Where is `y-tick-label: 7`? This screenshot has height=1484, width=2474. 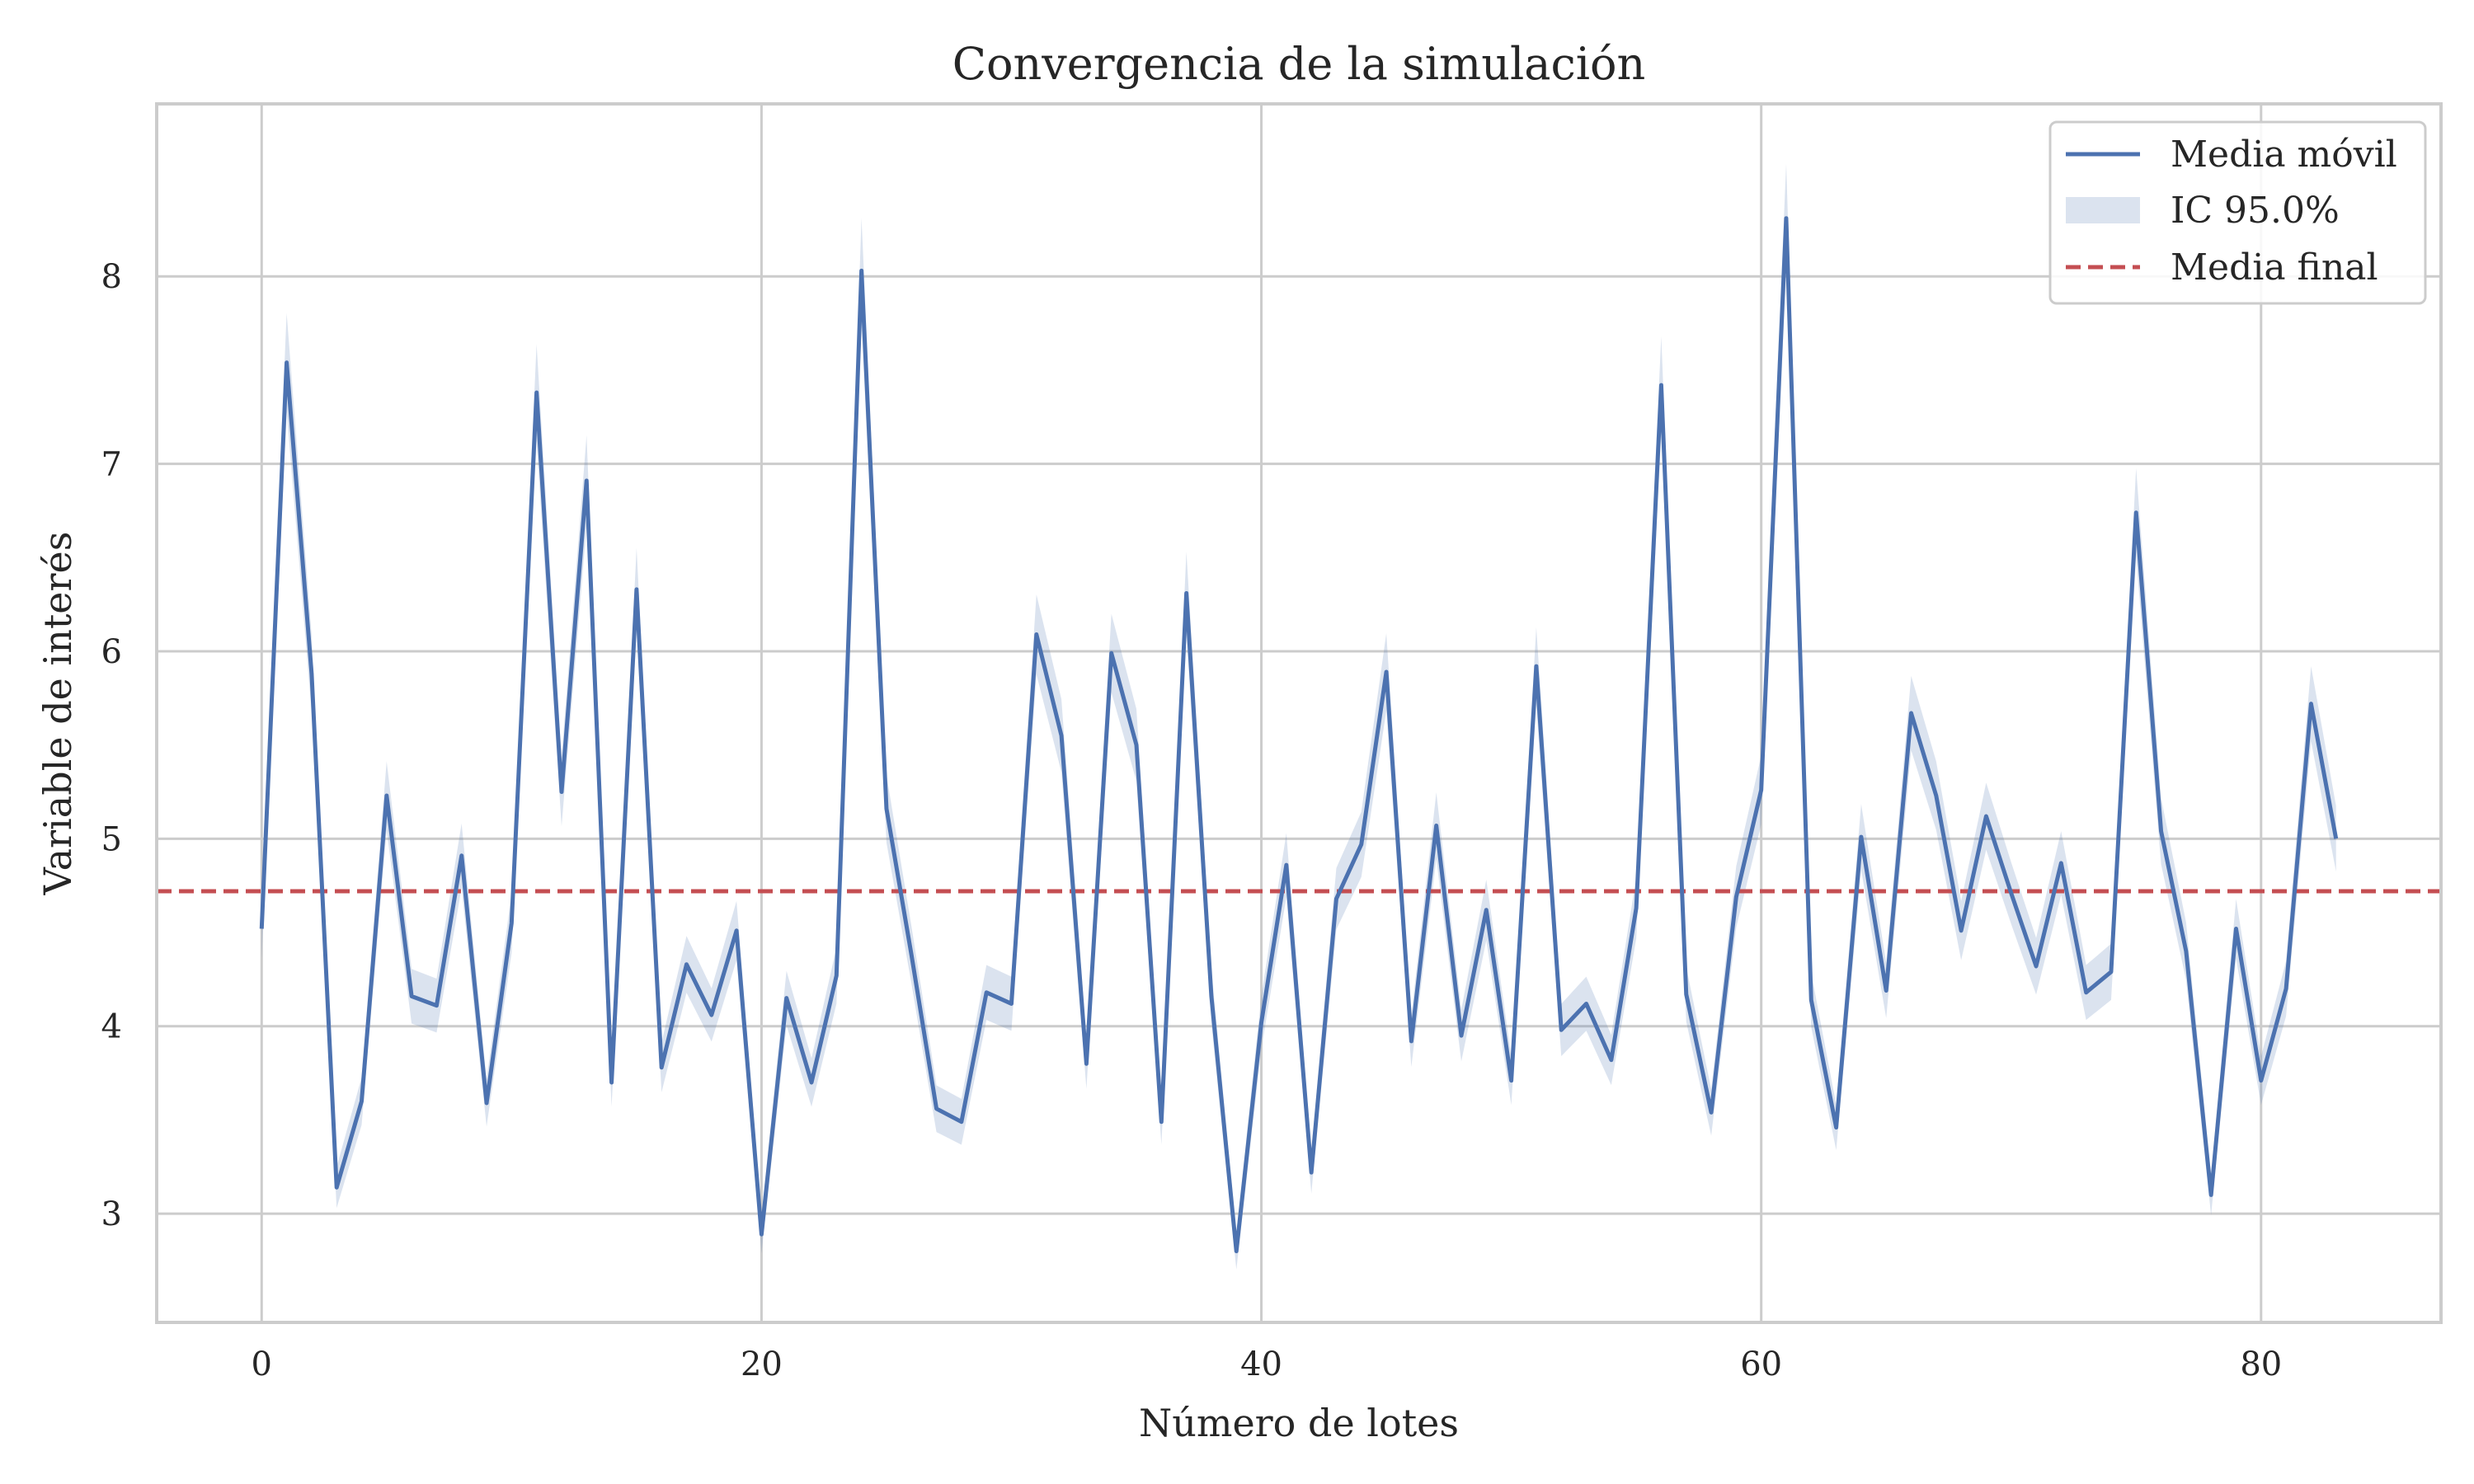 y-tick-label: 7 is located at coordinates (111, 465).